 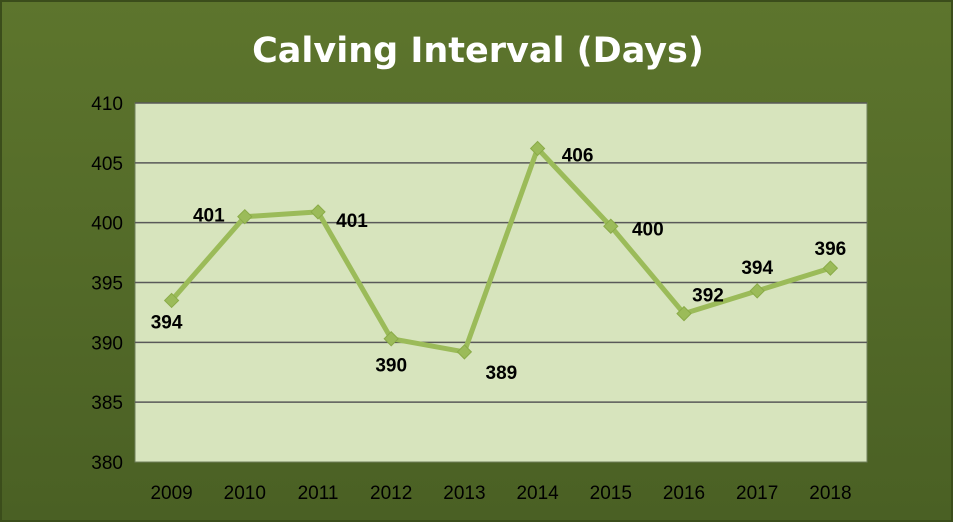 What do you see at coordinates (171, 493) in the screenshot?
I see `x-tick-label: 2009` at bounding box center [171, 493].